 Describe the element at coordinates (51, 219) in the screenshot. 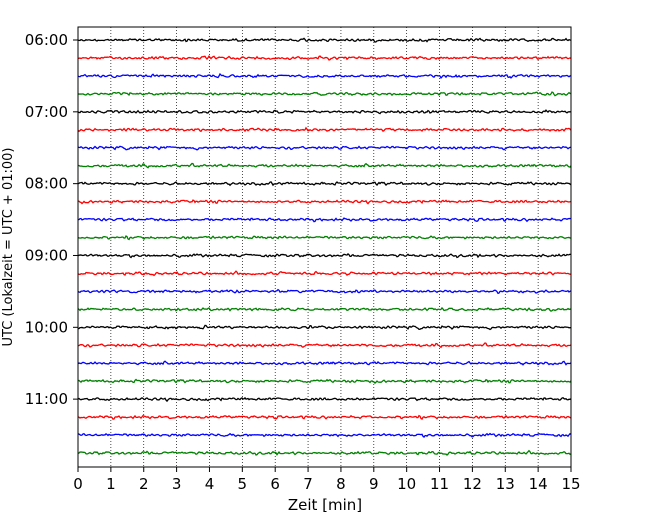

I see `y-axis-ticks: 06:00 07:00 08:00 09:00 10:00 11:00` at that location.